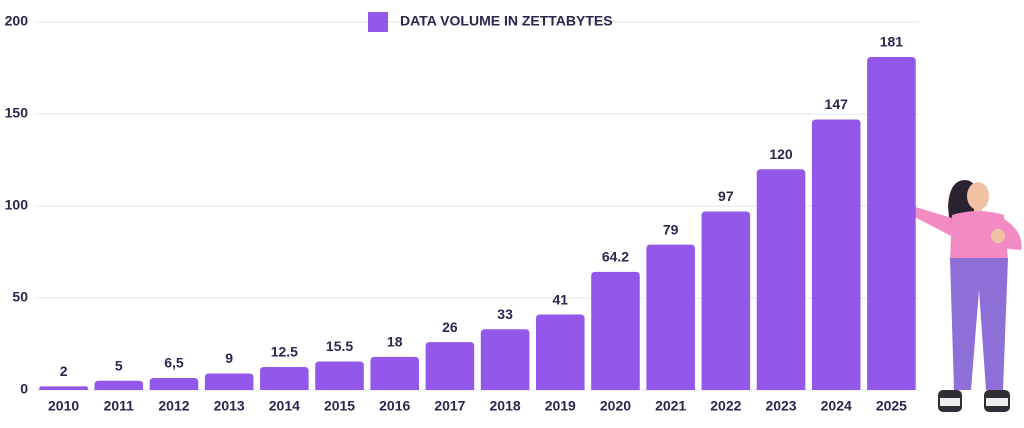  Describe the element at coordinates (837, 104) in the screenshot. I see `data-label: 147` at that location.